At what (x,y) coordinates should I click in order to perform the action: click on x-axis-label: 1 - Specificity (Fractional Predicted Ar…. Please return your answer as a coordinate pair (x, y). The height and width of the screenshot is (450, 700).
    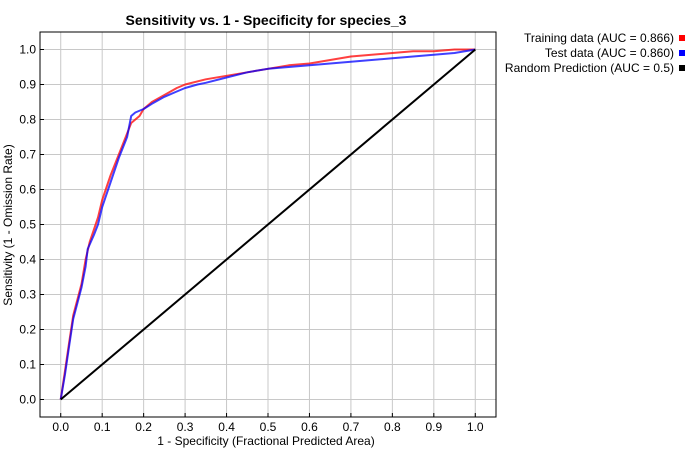
    Looking at the image, I should click on (265, 441).